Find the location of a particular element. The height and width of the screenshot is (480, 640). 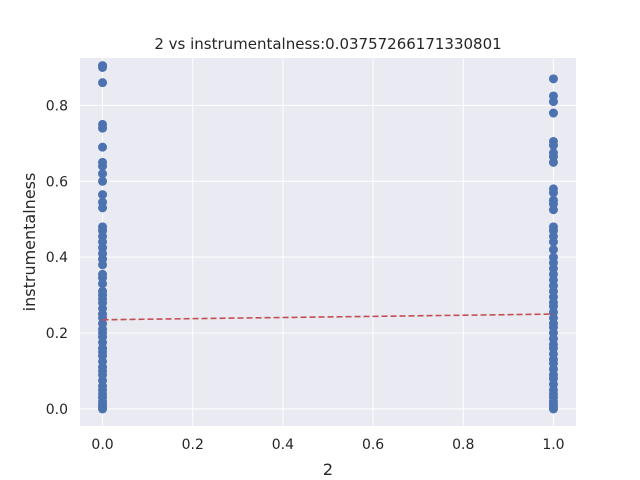

x-tick-labels: 0.0 0.2 0.4 0.6 0.8 1.0 is located at coordinates (327, 445).